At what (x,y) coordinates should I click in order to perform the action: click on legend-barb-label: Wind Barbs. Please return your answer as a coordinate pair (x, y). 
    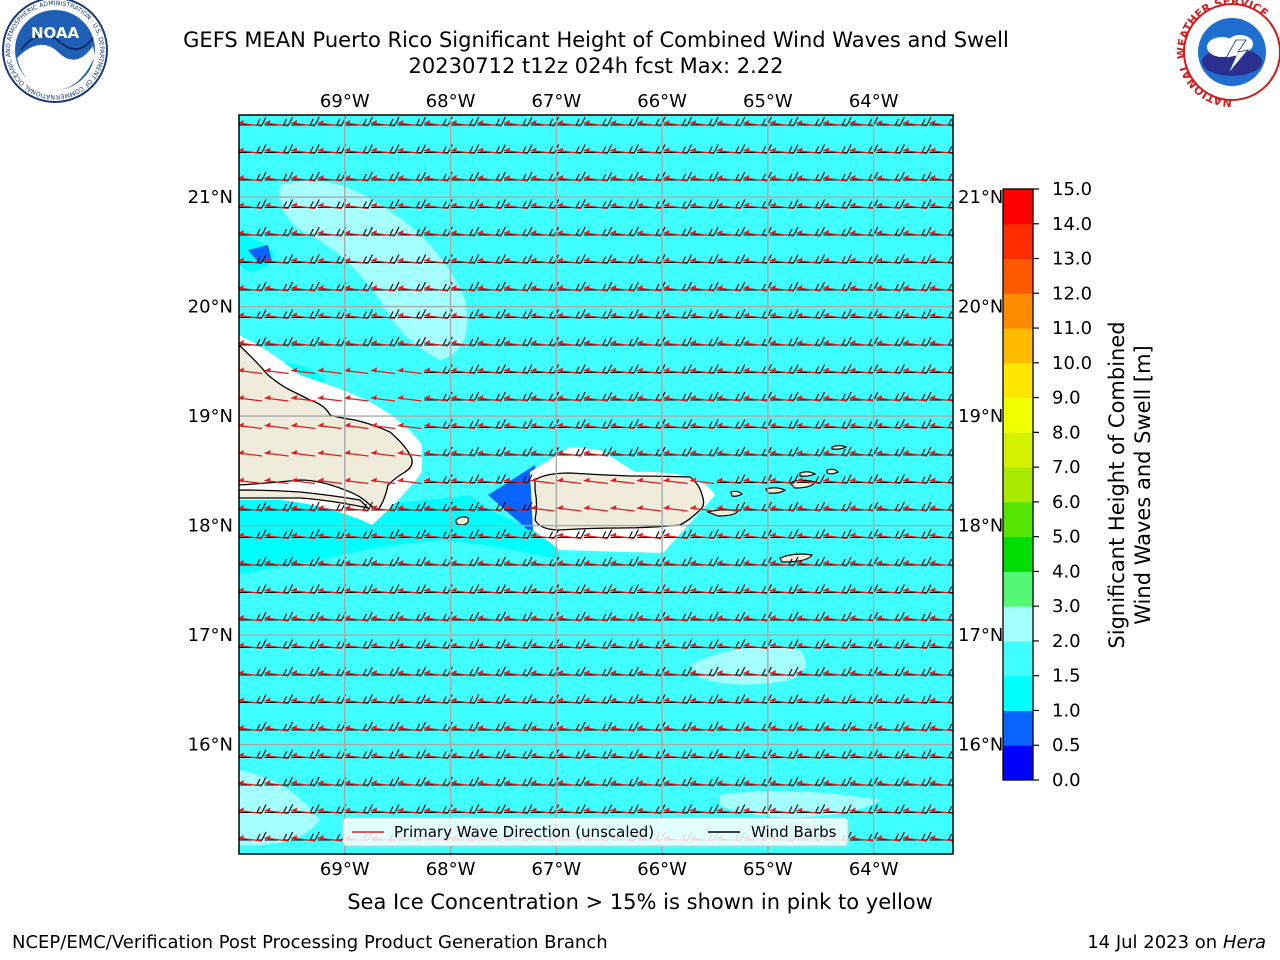
    Looking at the image, I should click on (794, 832).